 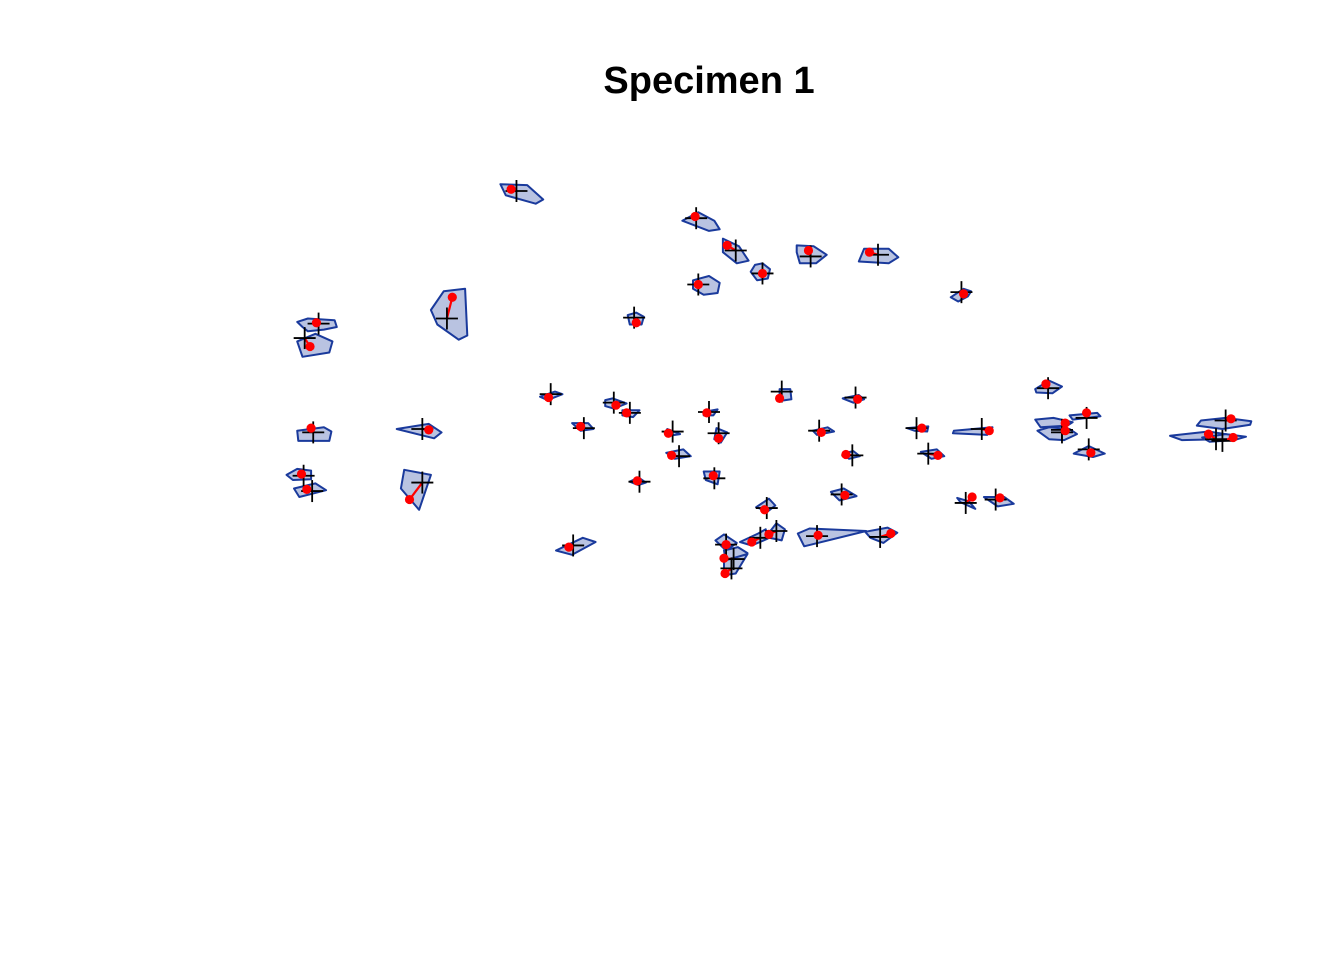 What do you see at coordinates (708, 81) in the screenshot?
I see `chart-title: Specimen 1` at bounding box center [708, 81].